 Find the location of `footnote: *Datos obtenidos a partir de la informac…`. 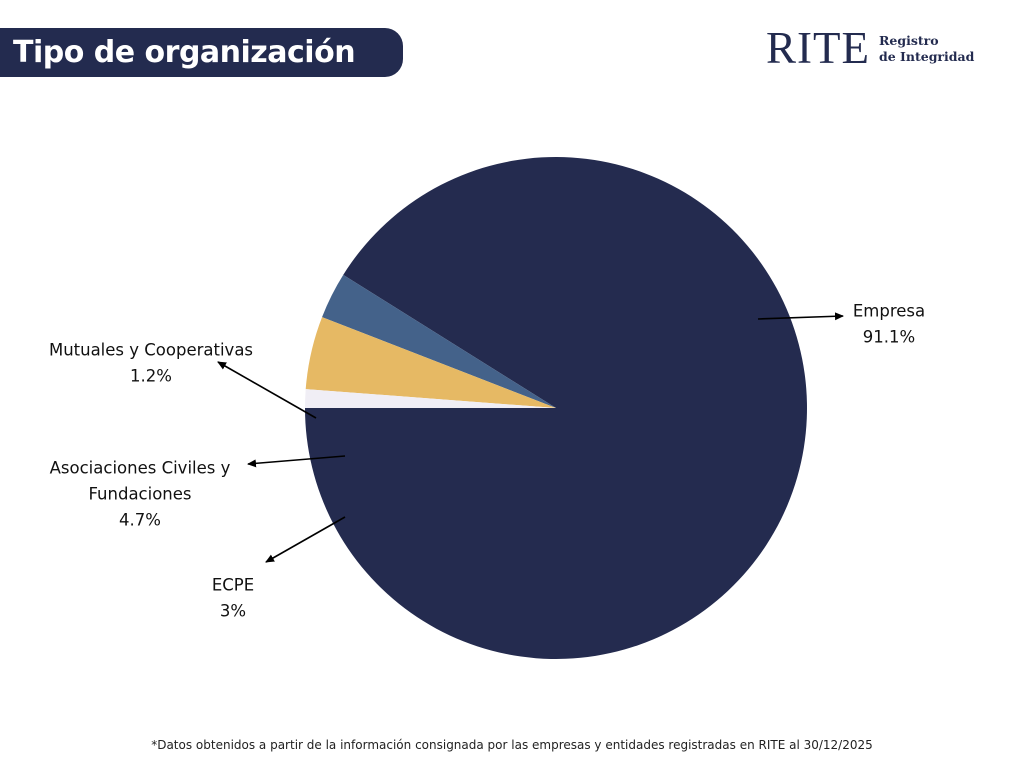

footnote: *Datos obtenidos a partir de la informac… is located at coordinates (512, 745).